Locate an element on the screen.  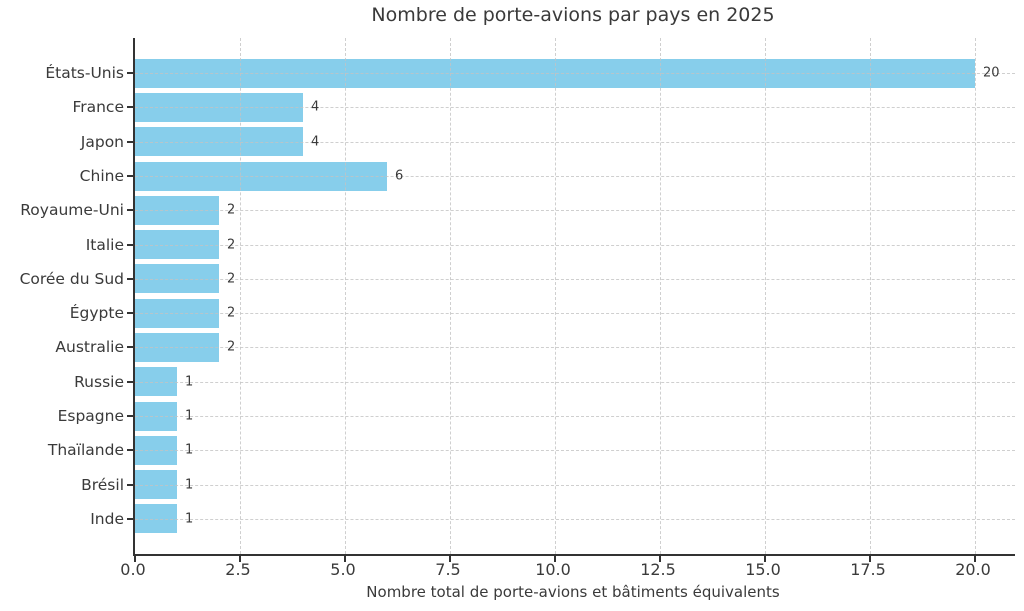
y-category-label: Thaïlande is located at coordinates (85, 450).